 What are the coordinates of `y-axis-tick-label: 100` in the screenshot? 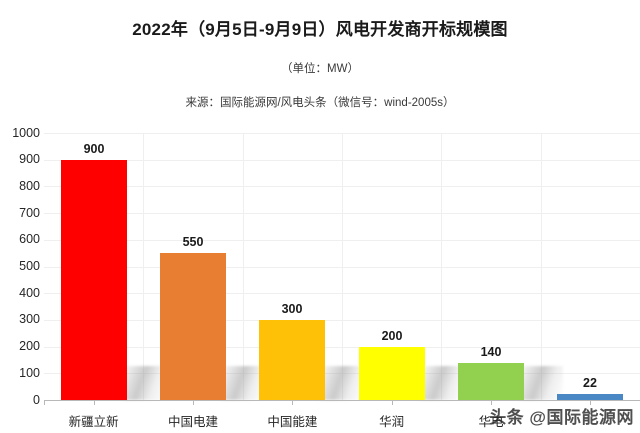 It's located at (29, 372).